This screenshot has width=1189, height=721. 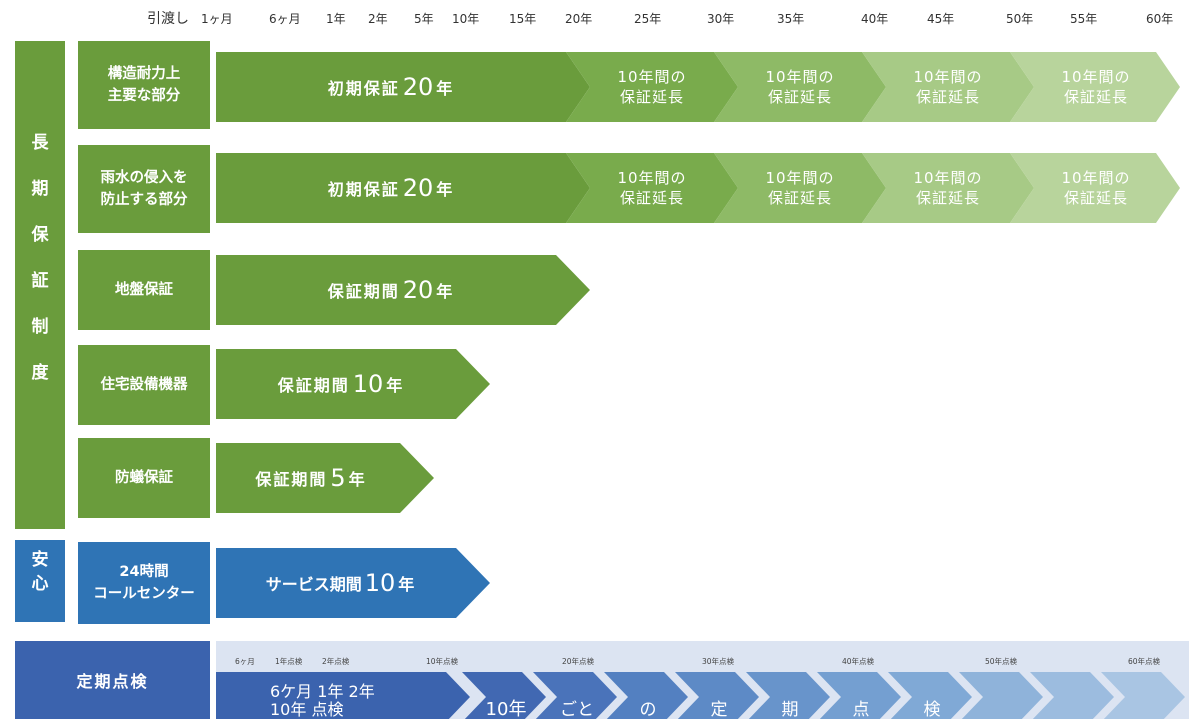 I want to click on timeline-label: 55年, so click(x=1084, y=19).